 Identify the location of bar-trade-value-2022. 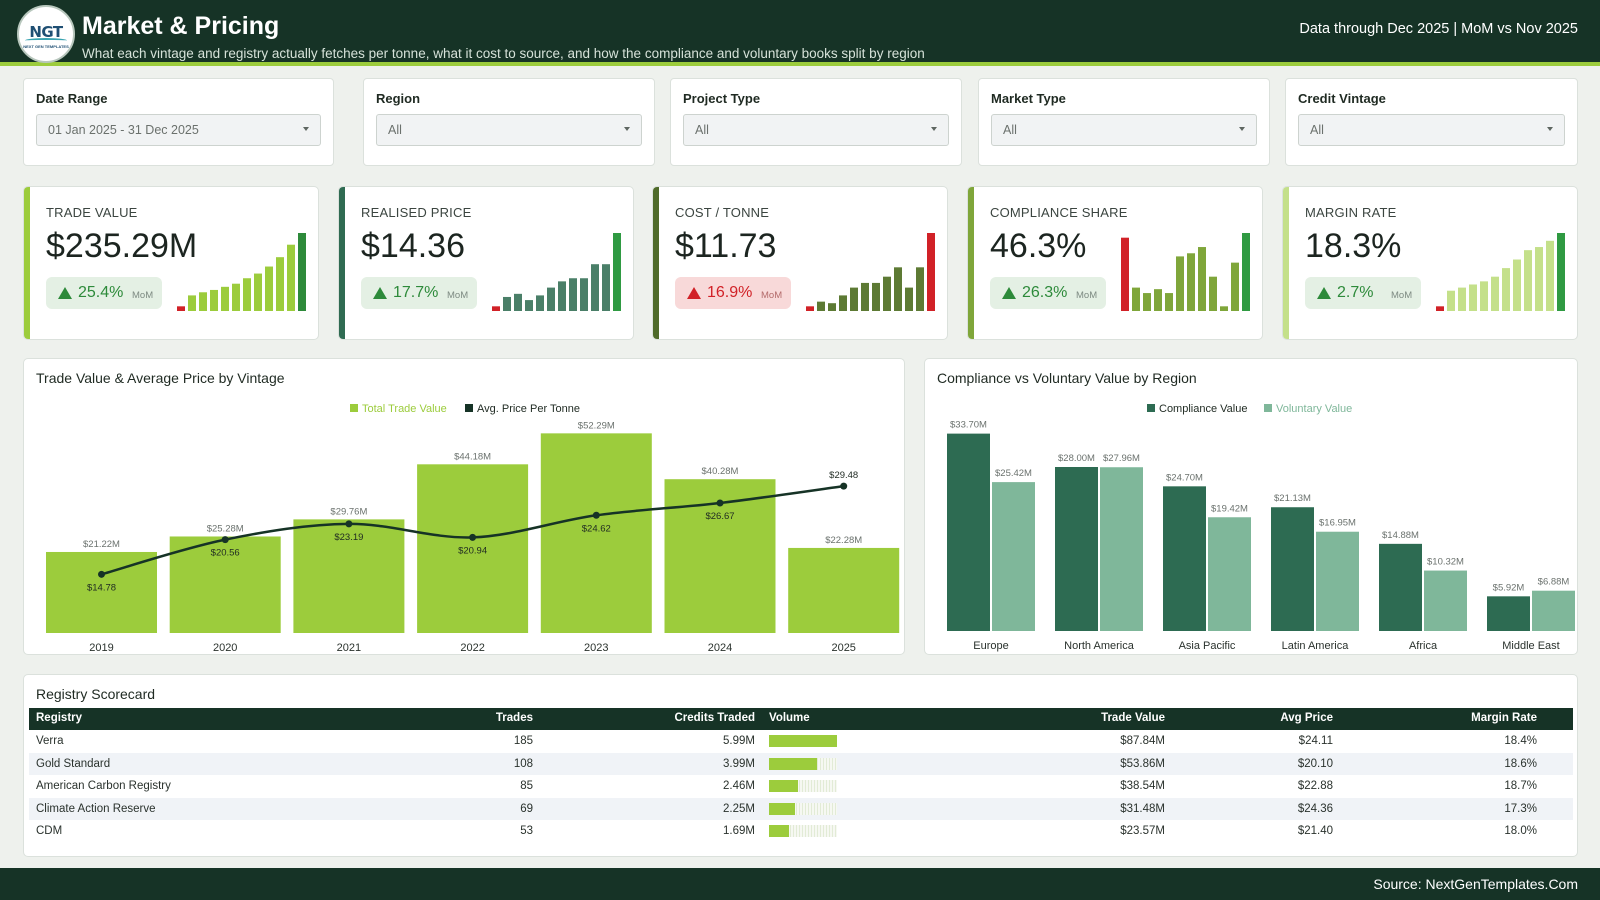
(473, 548).